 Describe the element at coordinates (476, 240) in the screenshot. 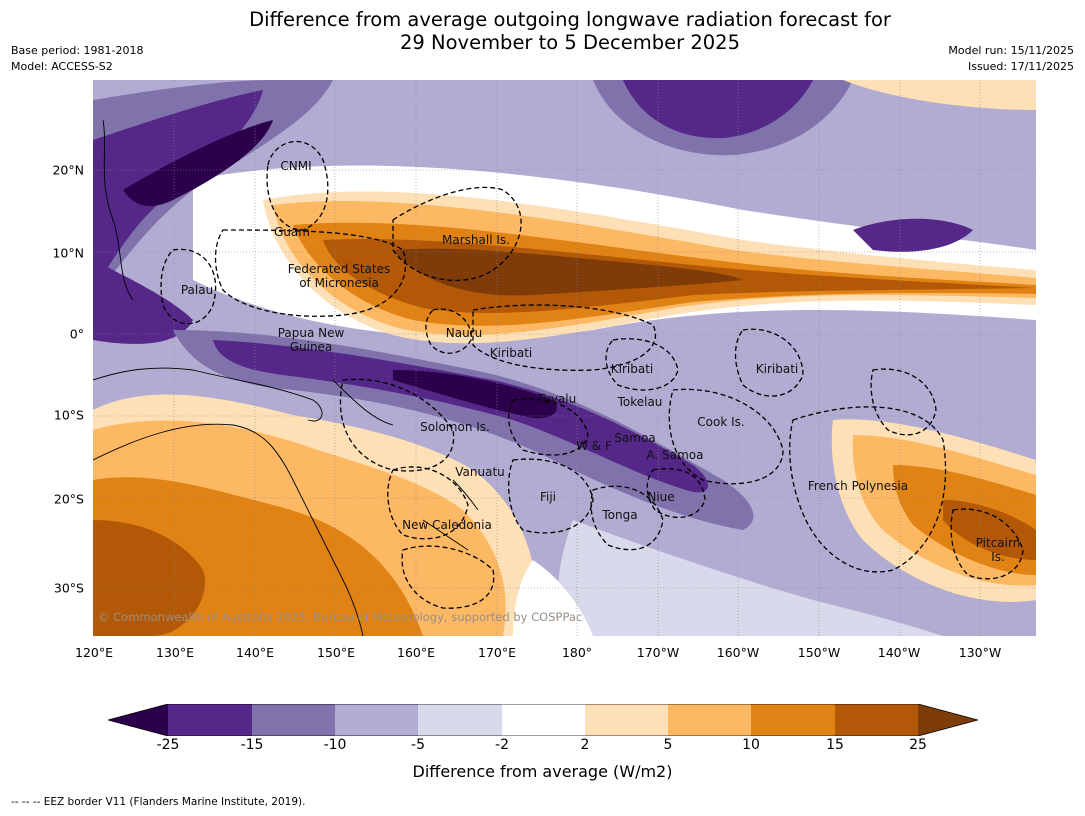

I see `label-marshall-islands: Marshall Is.` at that location.